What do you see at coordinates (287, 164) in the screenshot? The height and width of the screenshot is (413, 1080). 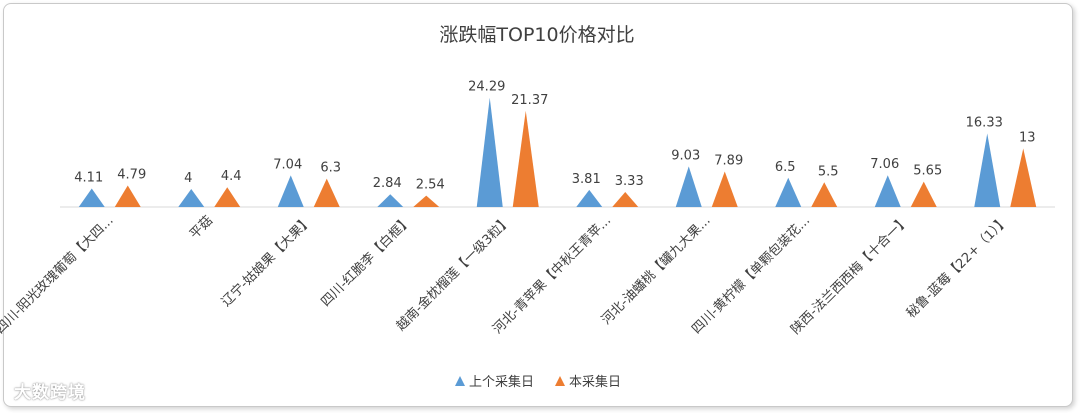 I see `data-label-series-0-2: 7.04` at bounding box center [287, 164].